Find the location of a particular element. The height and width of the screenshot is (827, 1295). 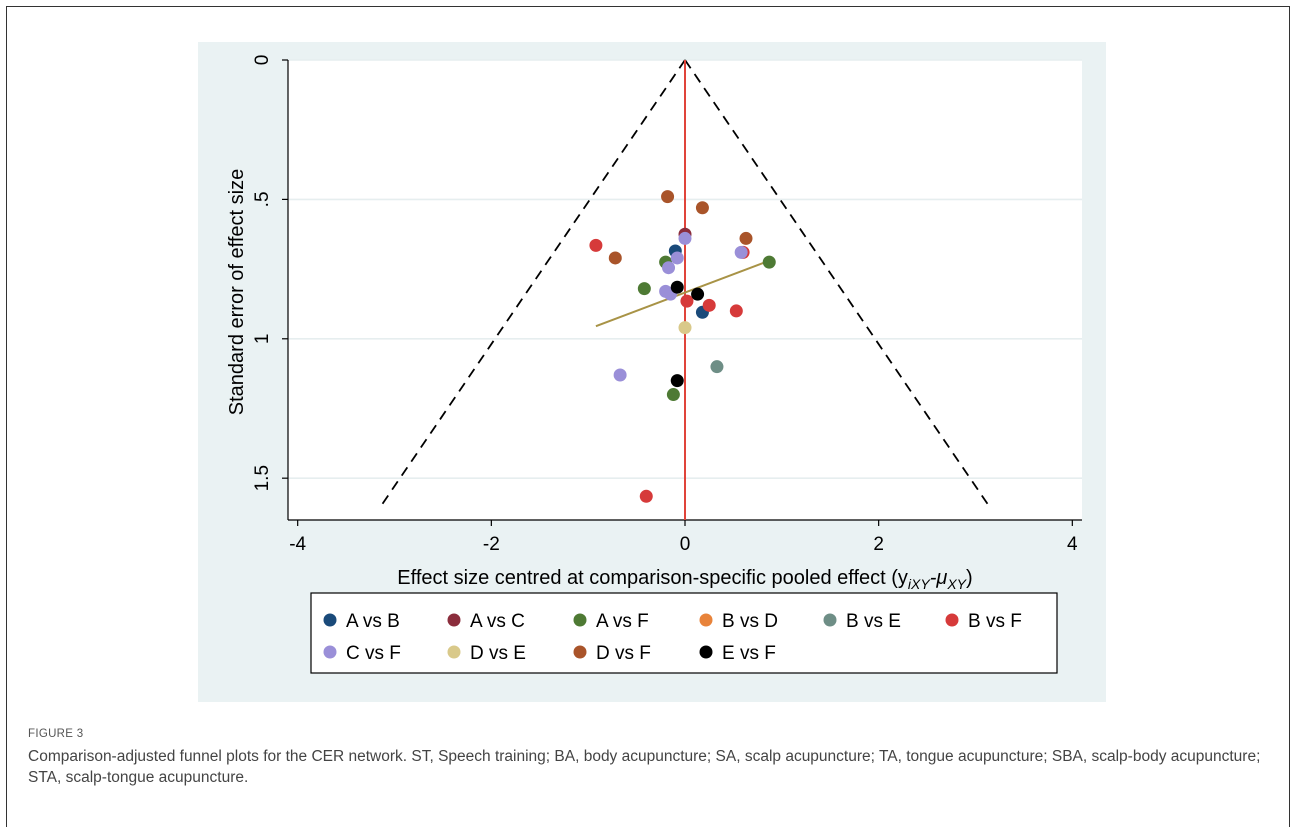

y-tick-label: 1 is located at coordinates (262, 338).